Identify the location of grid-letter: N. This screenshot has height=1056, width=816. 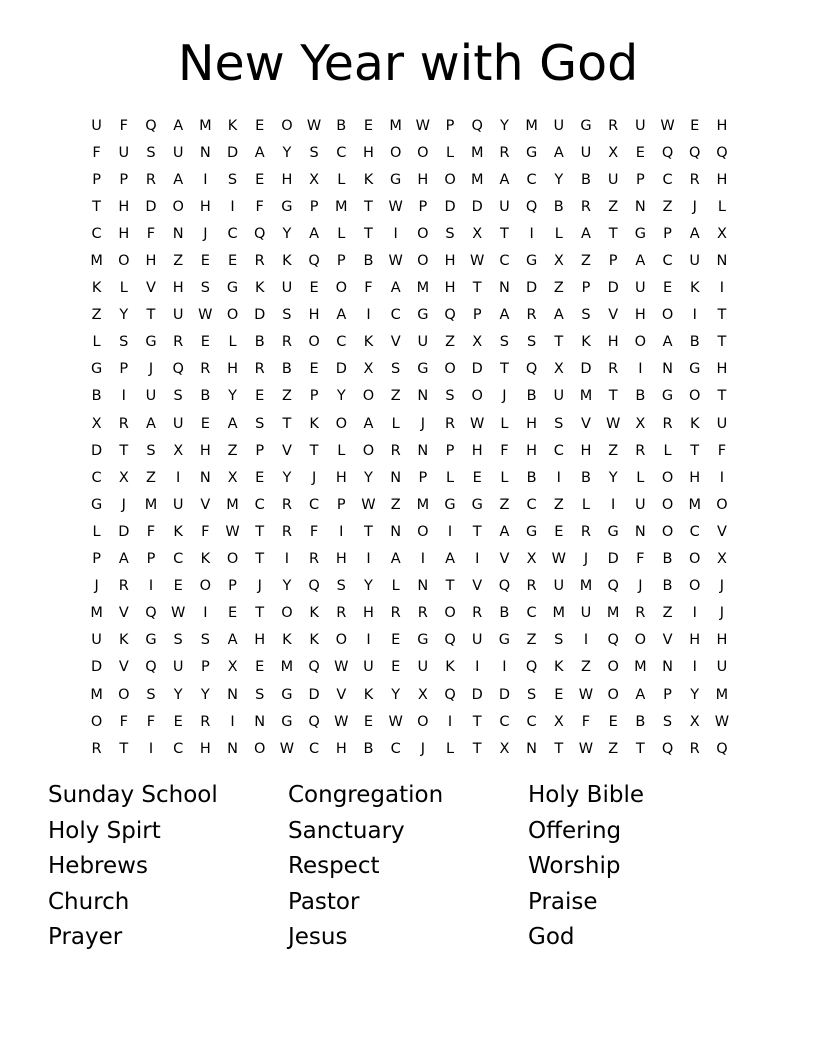
(667, 667).